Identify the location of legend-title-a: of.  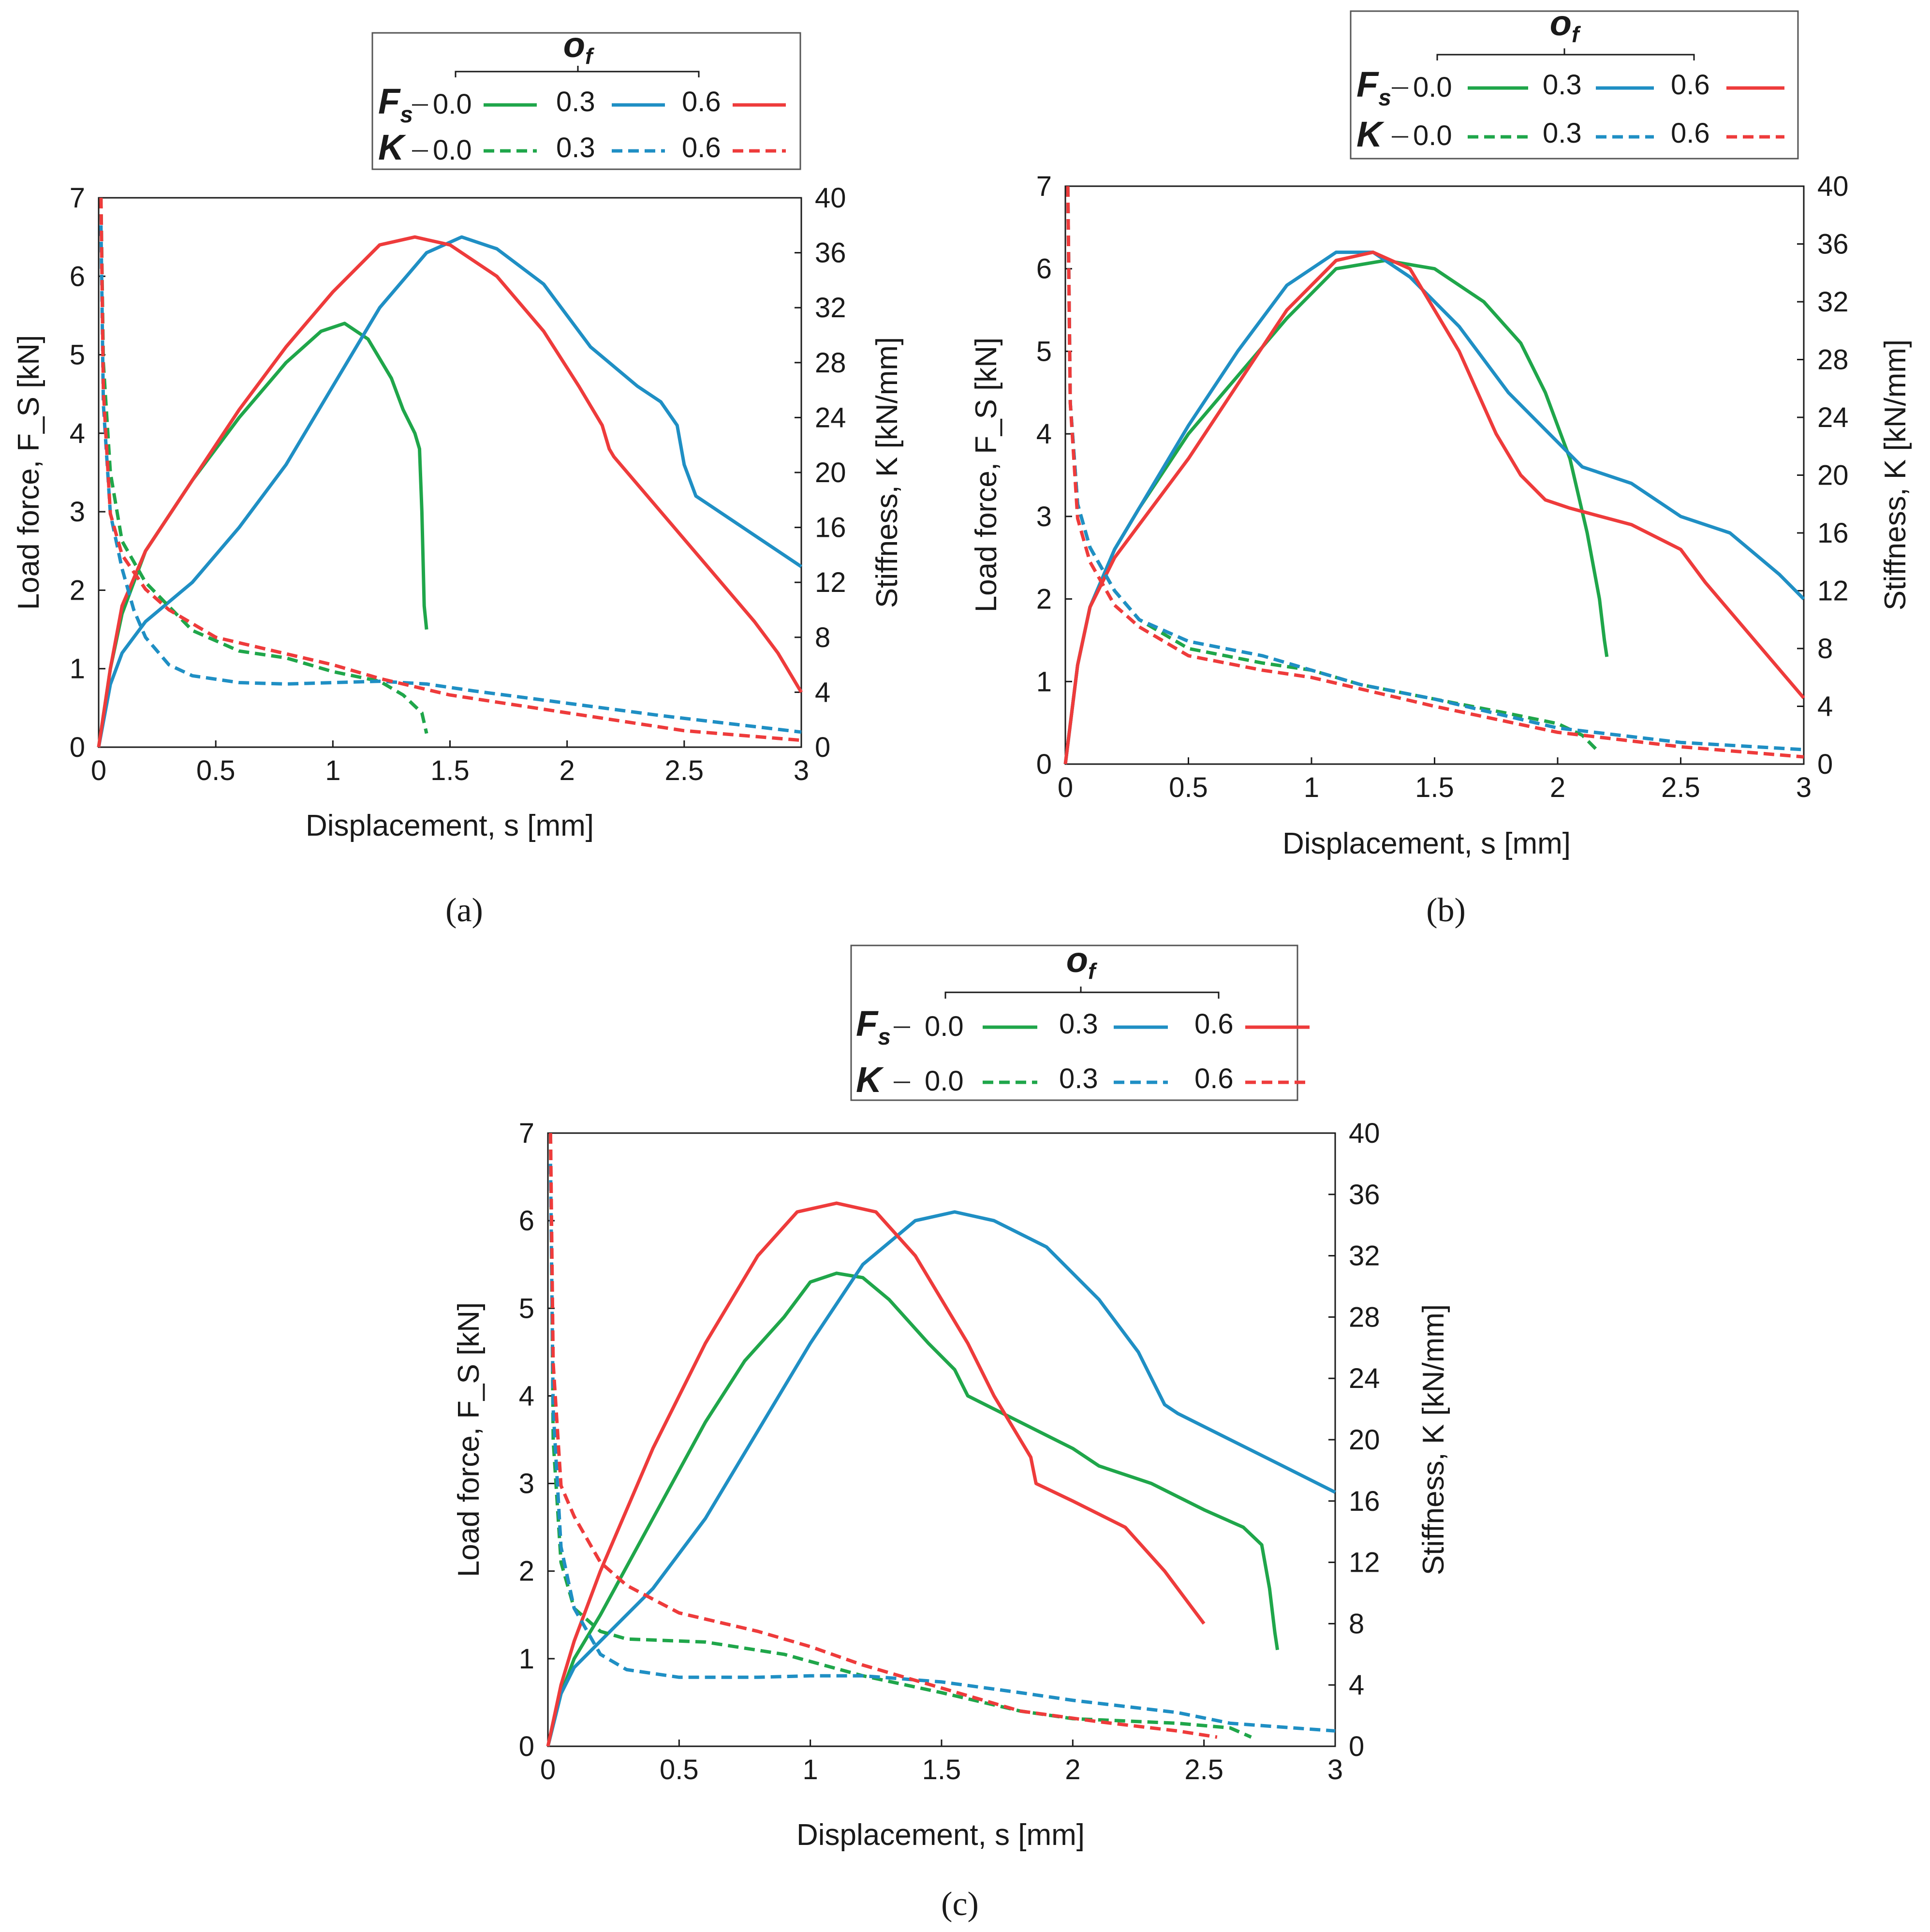
(579, 47).